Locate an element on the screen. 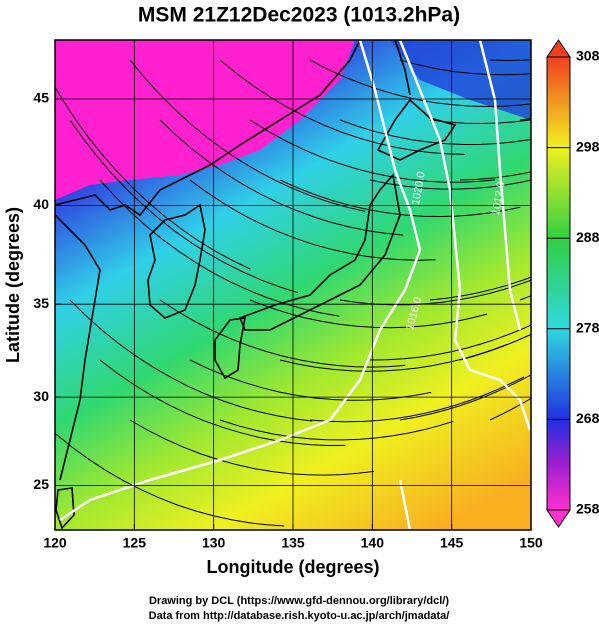 This screenshot has width=599, height=630. x-axis-label: Longitude (degrees) is located at coordinates (292, 567).